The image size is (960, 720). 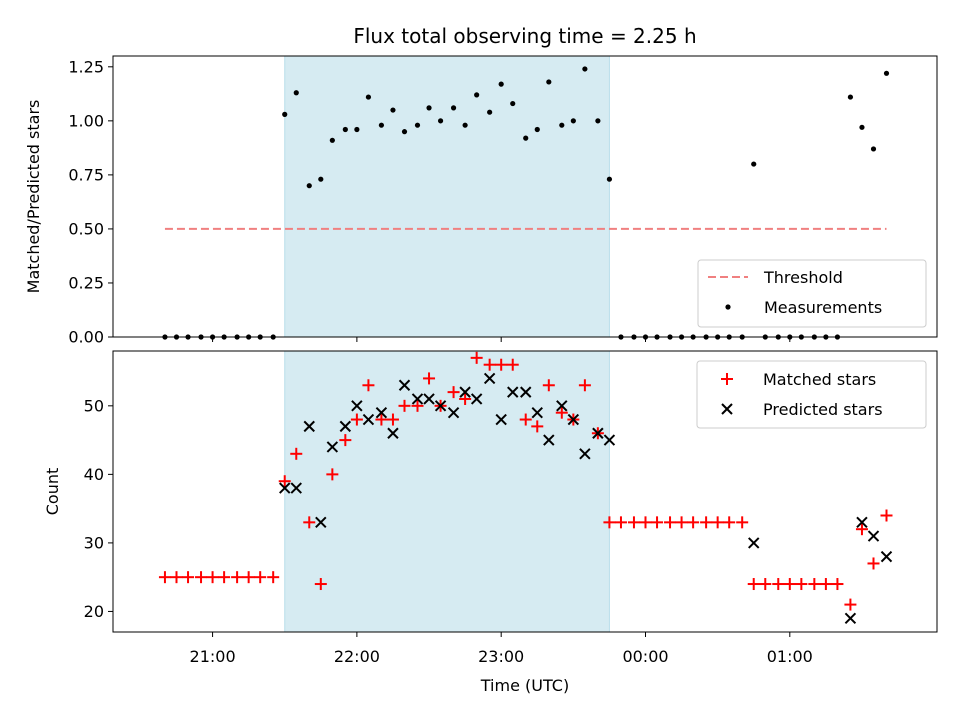 What do you see at coordinates (727, 409) in the screenshot?
I see `legend-predicted-swatch` at bounding box center [727, 409].